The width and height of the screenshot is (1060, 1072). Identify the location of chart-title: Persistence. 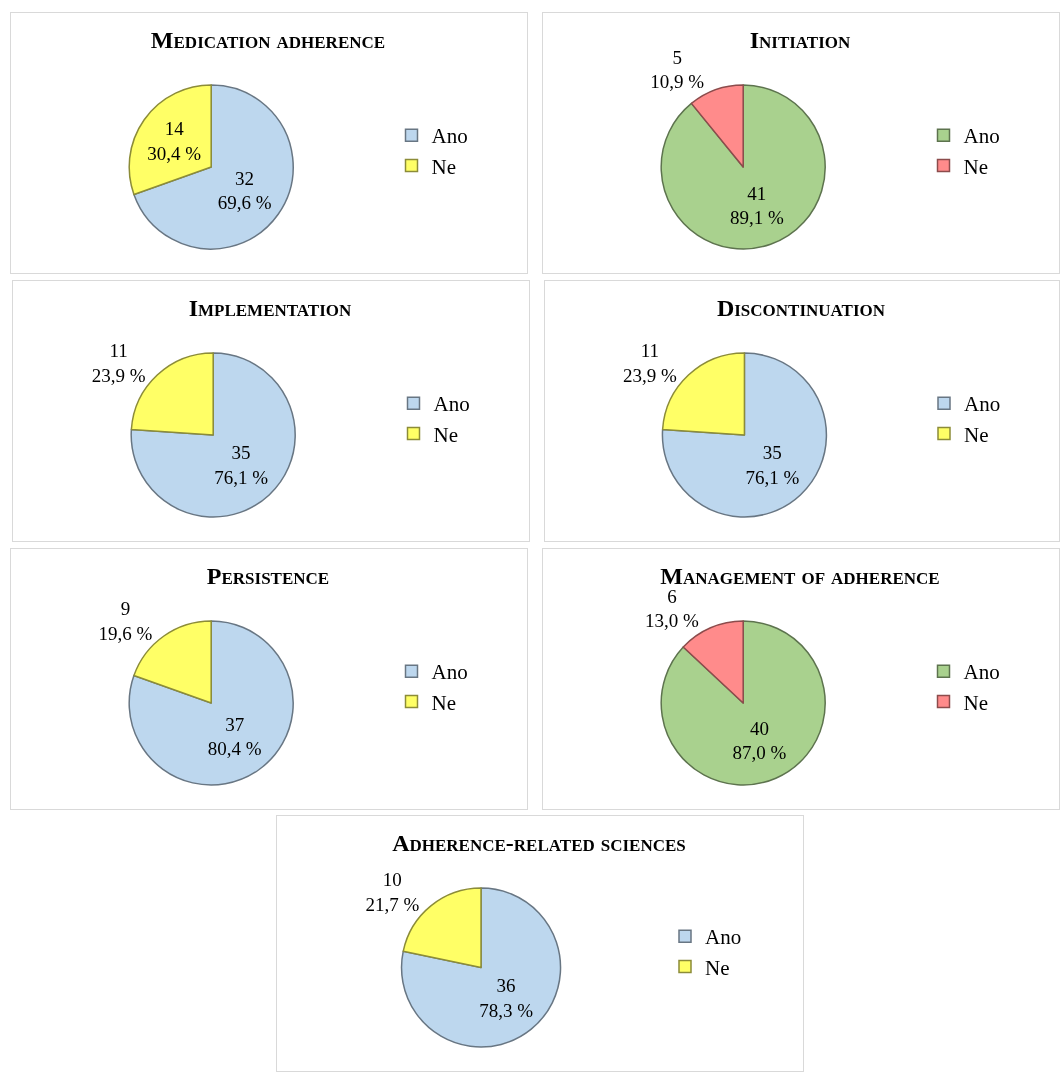
(268, 575).